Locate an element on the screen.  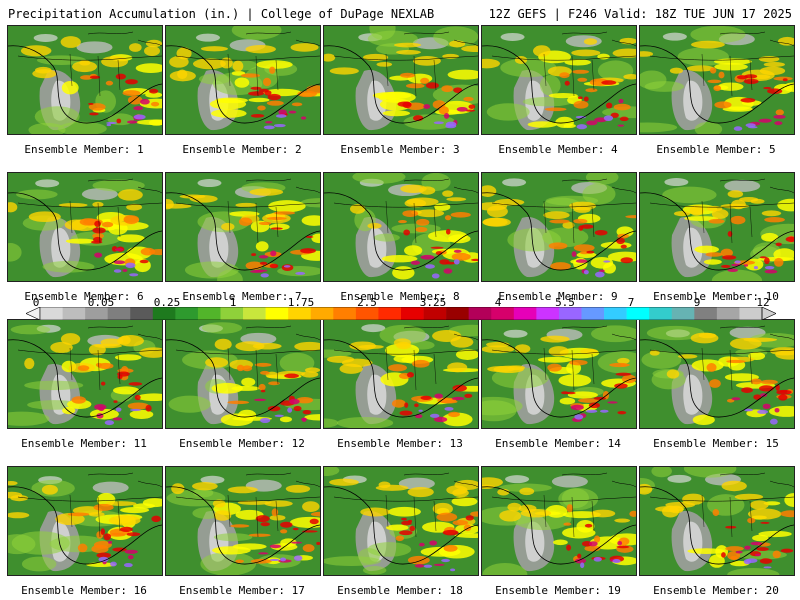
colorbar-tick-label: 2.5 is located at coordinates (367, 302).